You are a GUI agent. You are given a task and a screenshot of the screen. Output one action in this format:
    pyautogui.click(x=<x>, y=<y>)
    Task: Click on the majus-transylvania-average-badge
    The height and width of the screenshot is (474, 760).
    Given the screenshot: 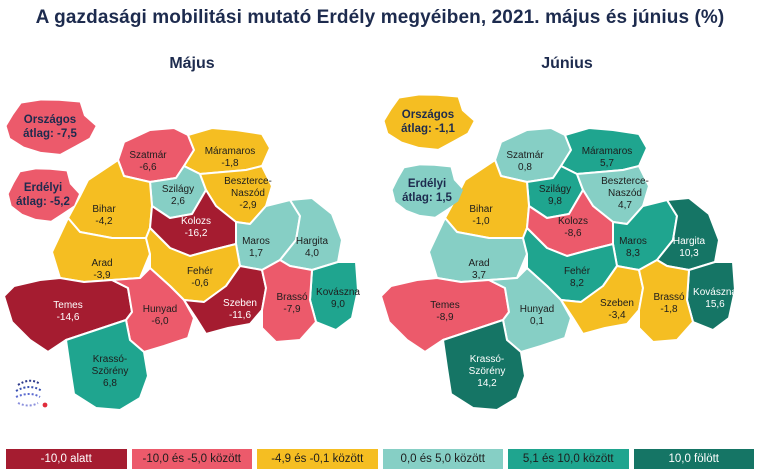 What is the action you would take?
    pyautogui.click(x=44, y=195)
    